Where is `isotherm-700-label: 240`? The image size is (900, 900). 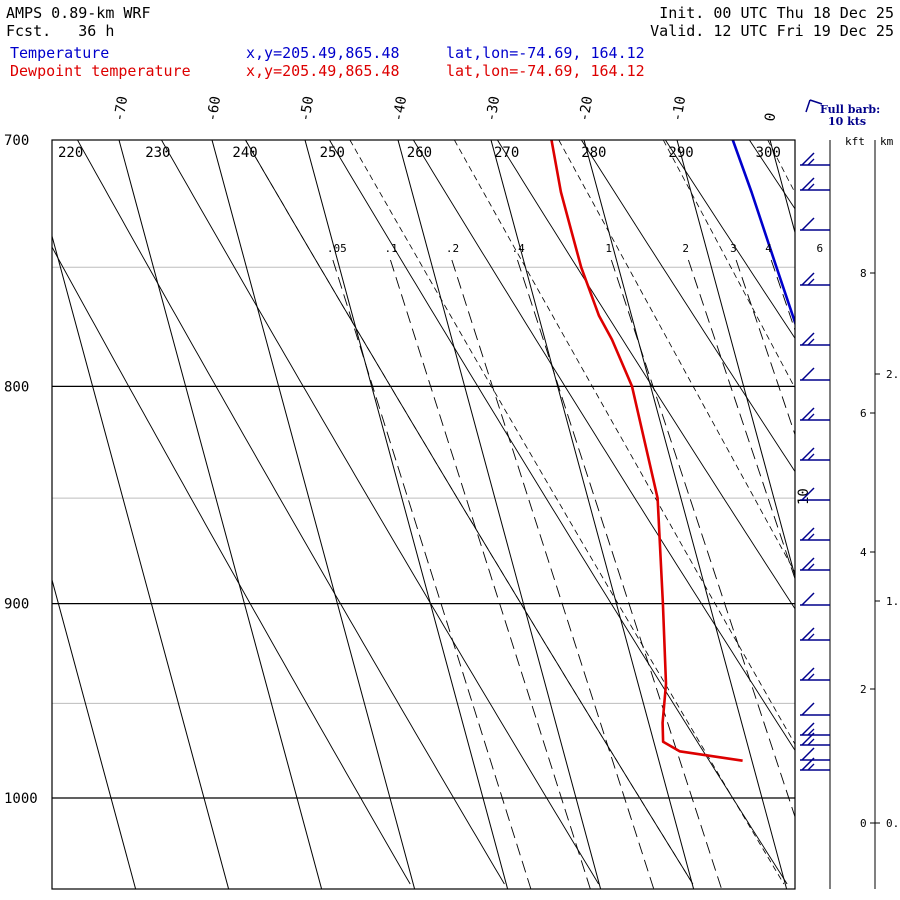
isotherm-700-label: 240 is located at coordinates (244, 153).